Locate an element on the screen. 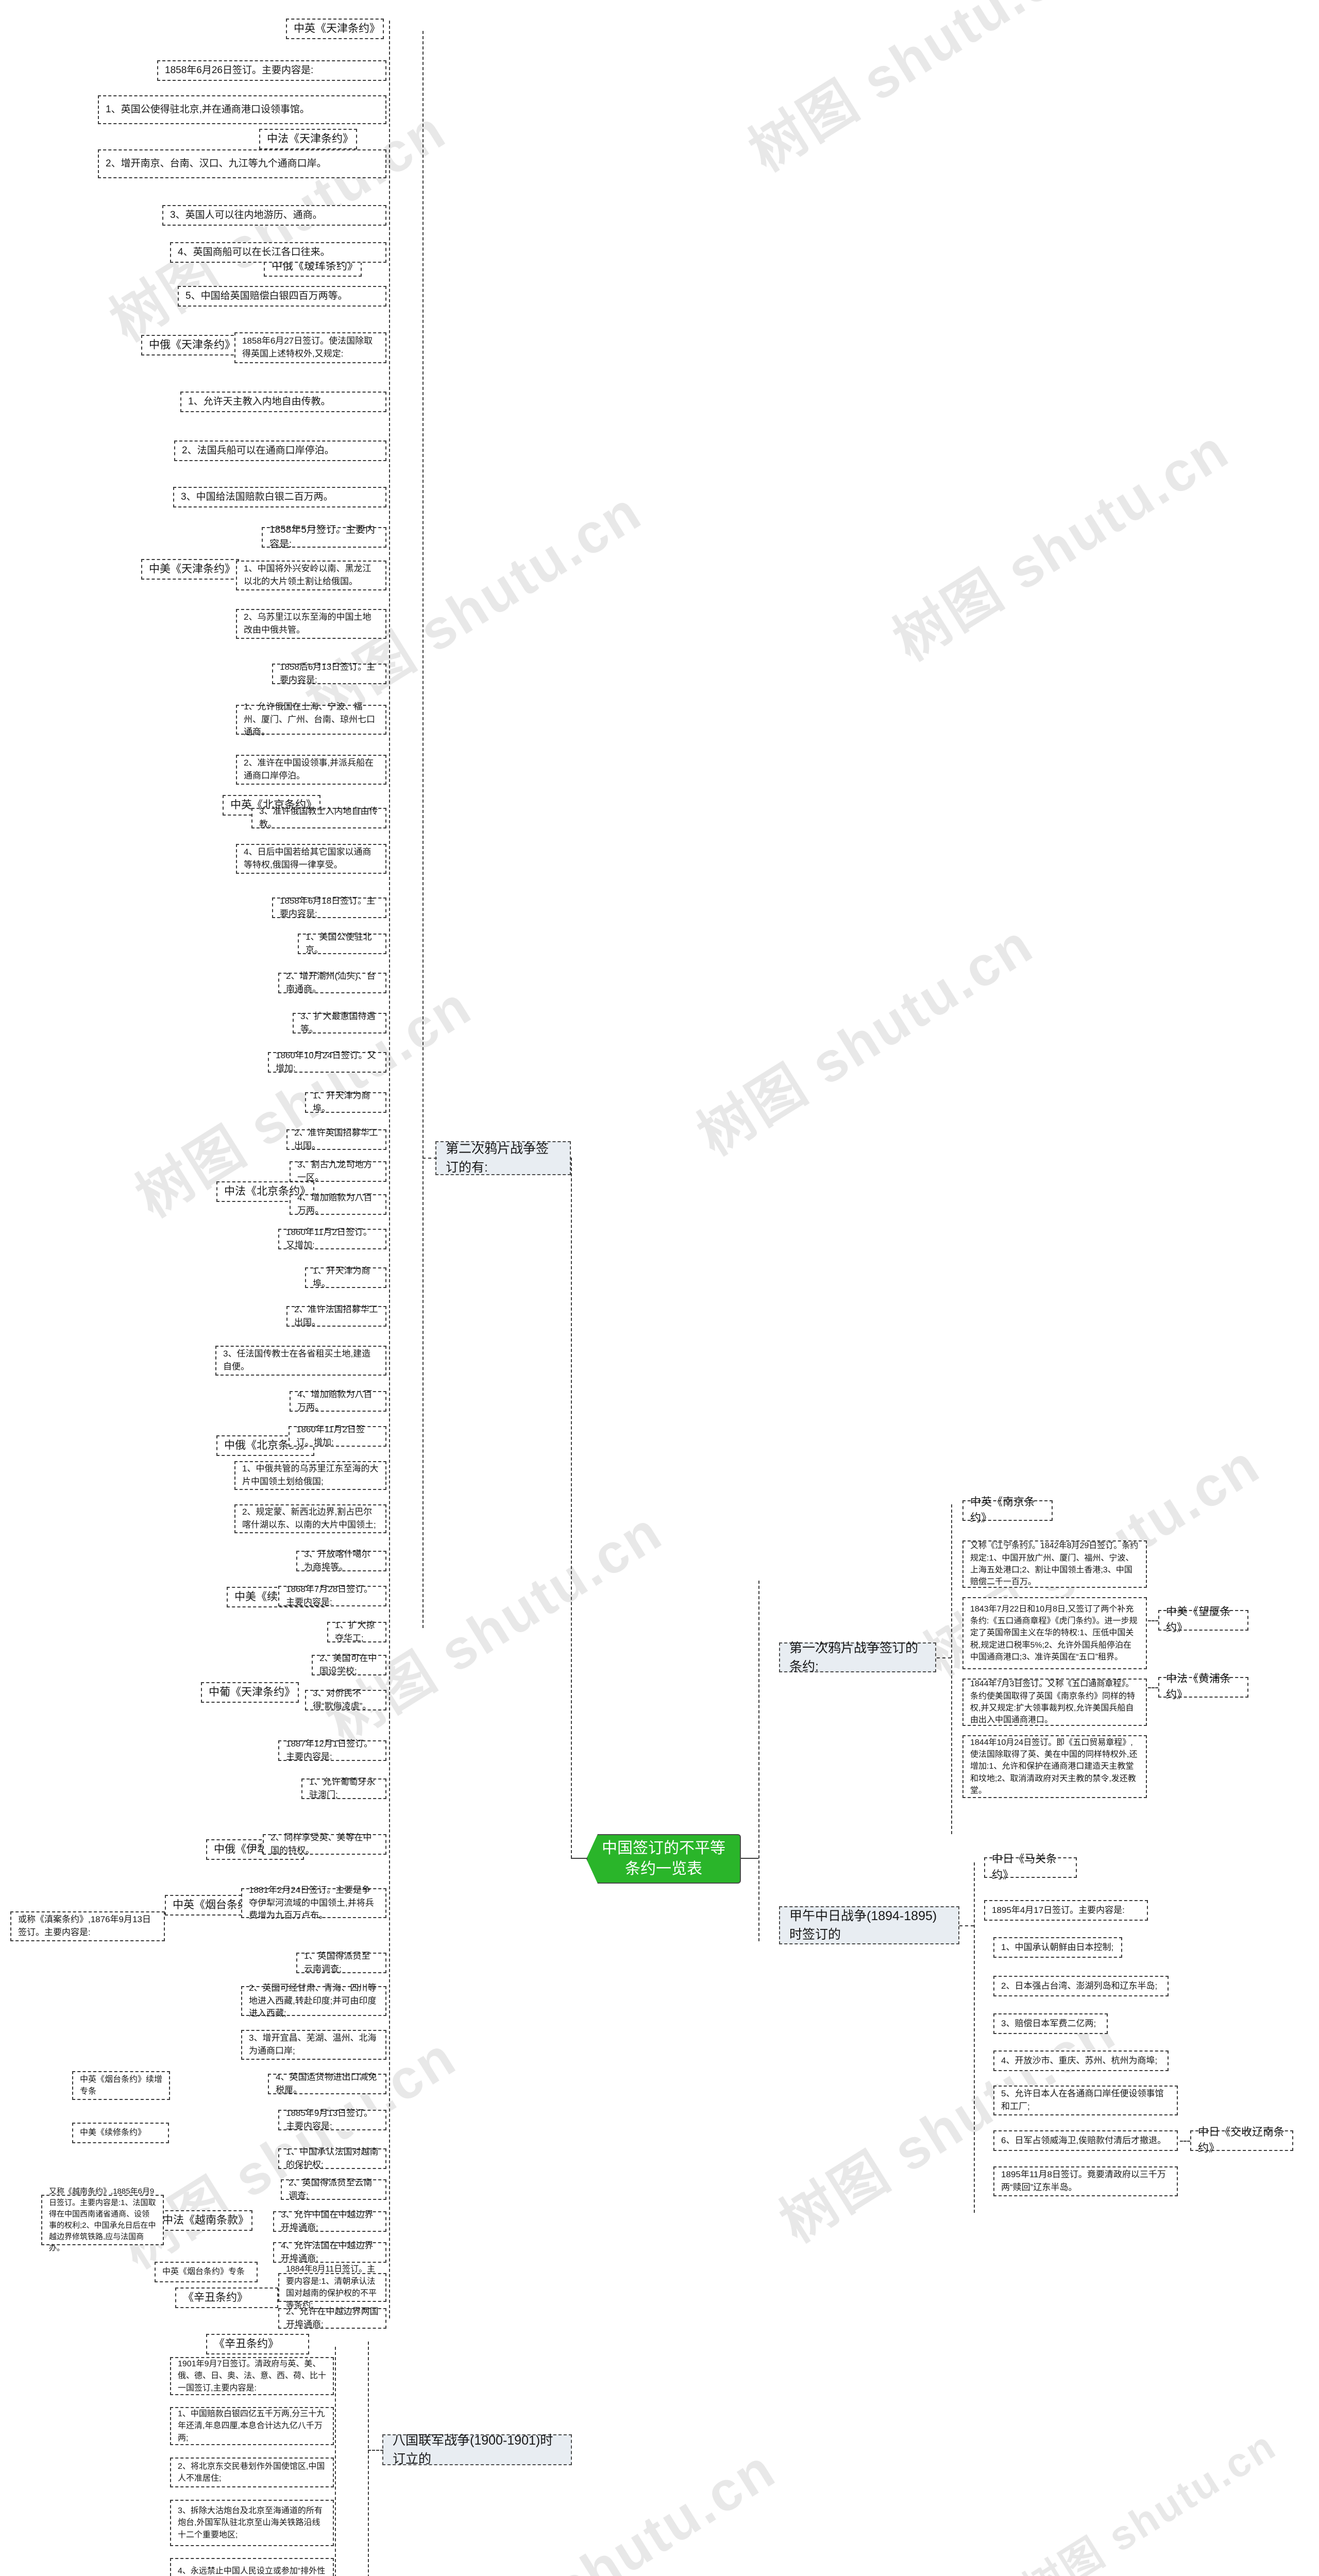 Image resolution: width=1319 pixels, height=2576 pixels. content-node: 1、允许天主教入内地自由传教。 is located at coordinates (283, 402).